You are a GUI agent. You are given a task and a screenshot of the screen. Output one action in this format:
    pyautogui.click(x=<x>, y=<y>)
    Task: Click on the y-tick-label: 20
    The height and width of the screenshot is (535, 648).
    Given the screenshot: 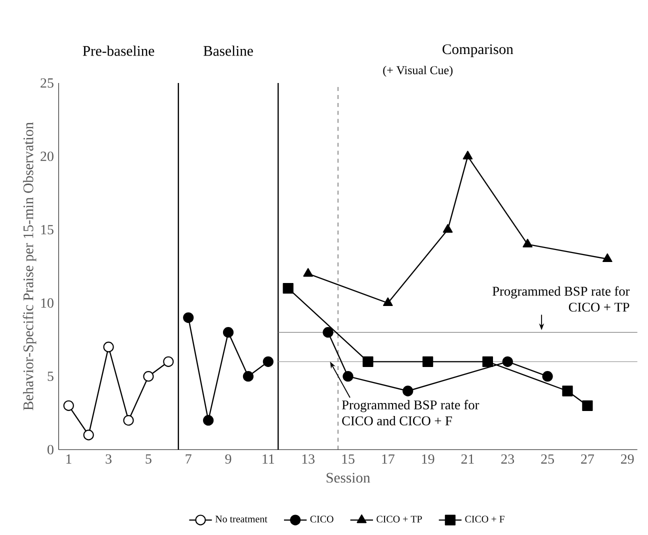 What is the action you would take?
    pyautogui.click(x=47, y=157)
    